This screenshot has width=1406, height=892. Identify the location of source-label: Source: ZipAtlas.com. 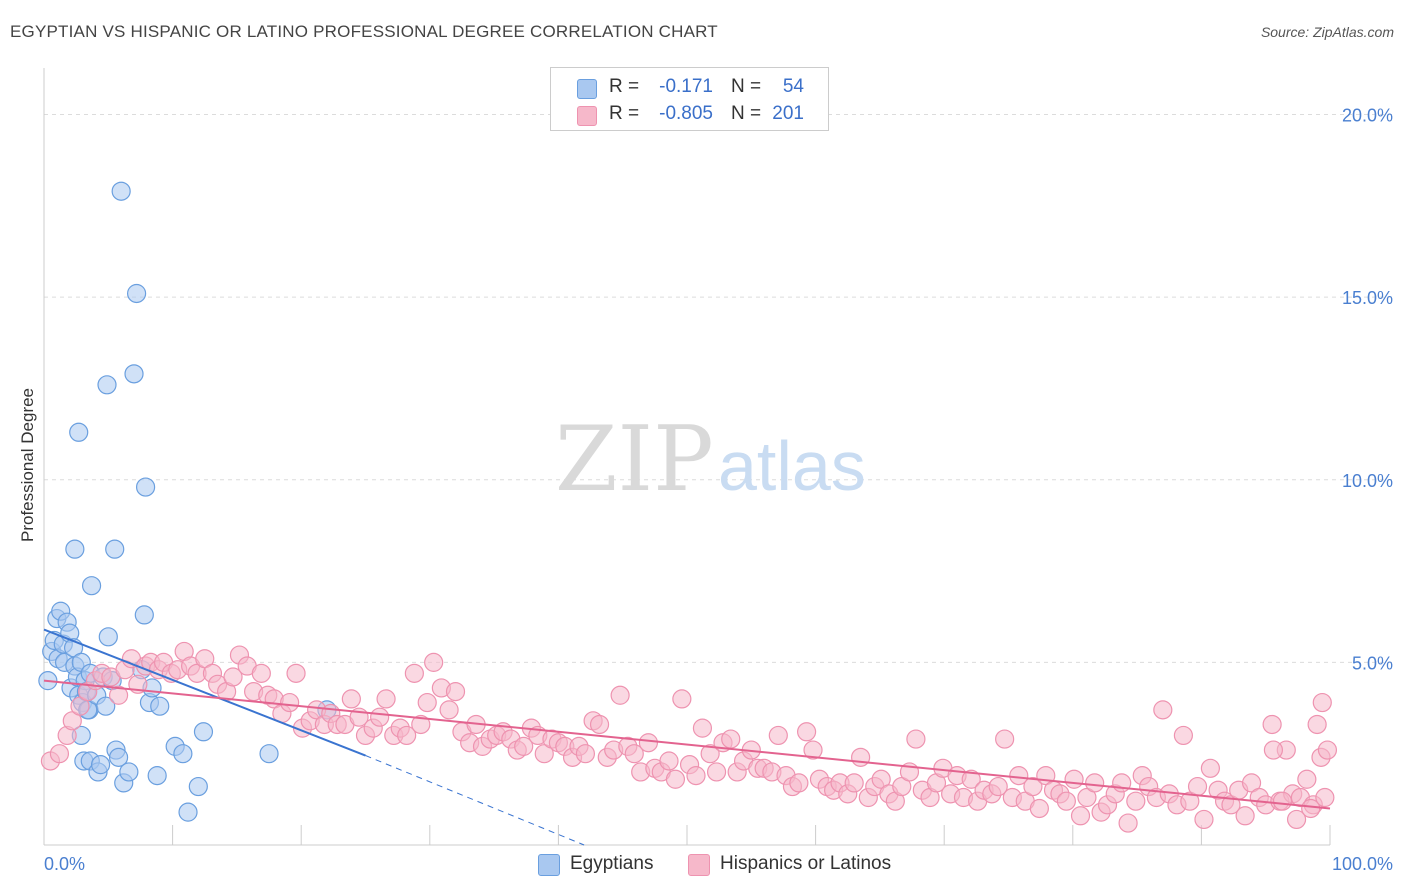
(1327, 32).